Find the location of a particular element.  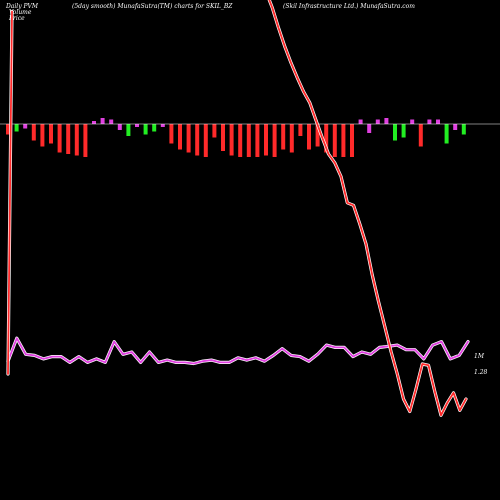

volume-series-line is located at coordinates (238, 351).